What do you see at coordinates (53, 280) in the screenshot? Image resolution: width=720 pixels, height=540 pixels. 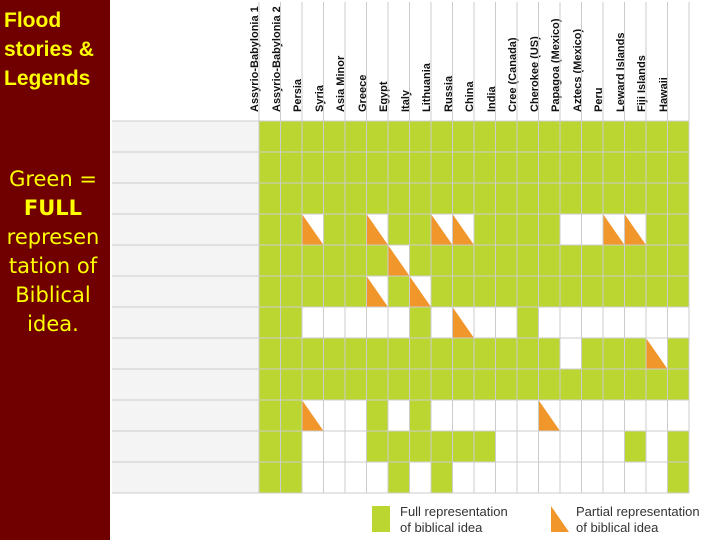 I see `note-line-2: represen tation of Biblical idea.` at bounding box center [53, 280].